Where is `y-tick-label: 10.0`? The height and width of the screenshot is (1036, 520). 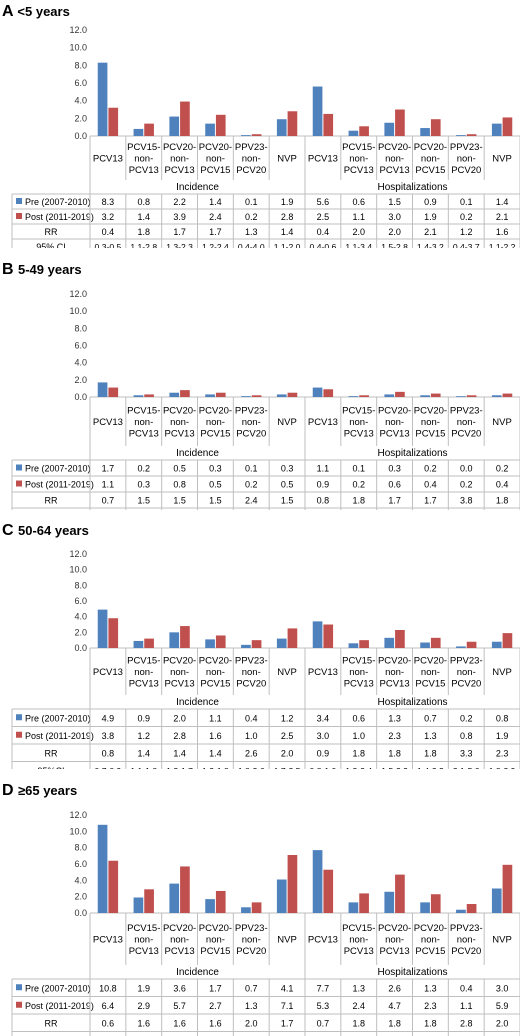 y-tick-label: 10.0 is located at coordinates (78, 48).